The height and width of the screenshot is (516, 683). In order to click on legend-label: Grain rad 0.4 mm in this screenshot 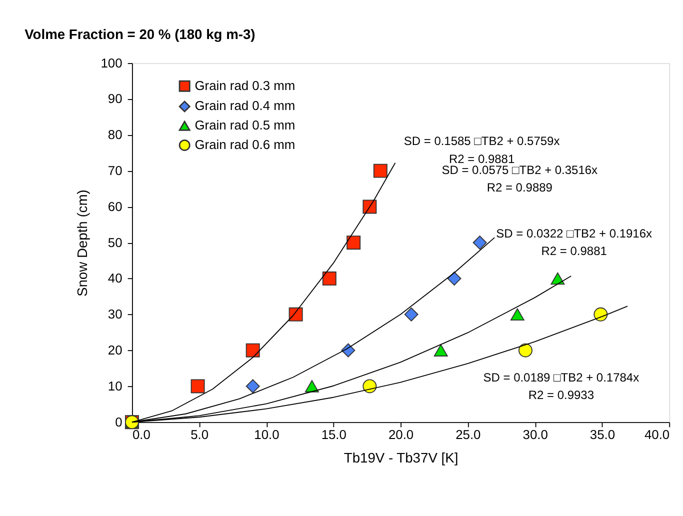, I will do `click(245, 106)`.